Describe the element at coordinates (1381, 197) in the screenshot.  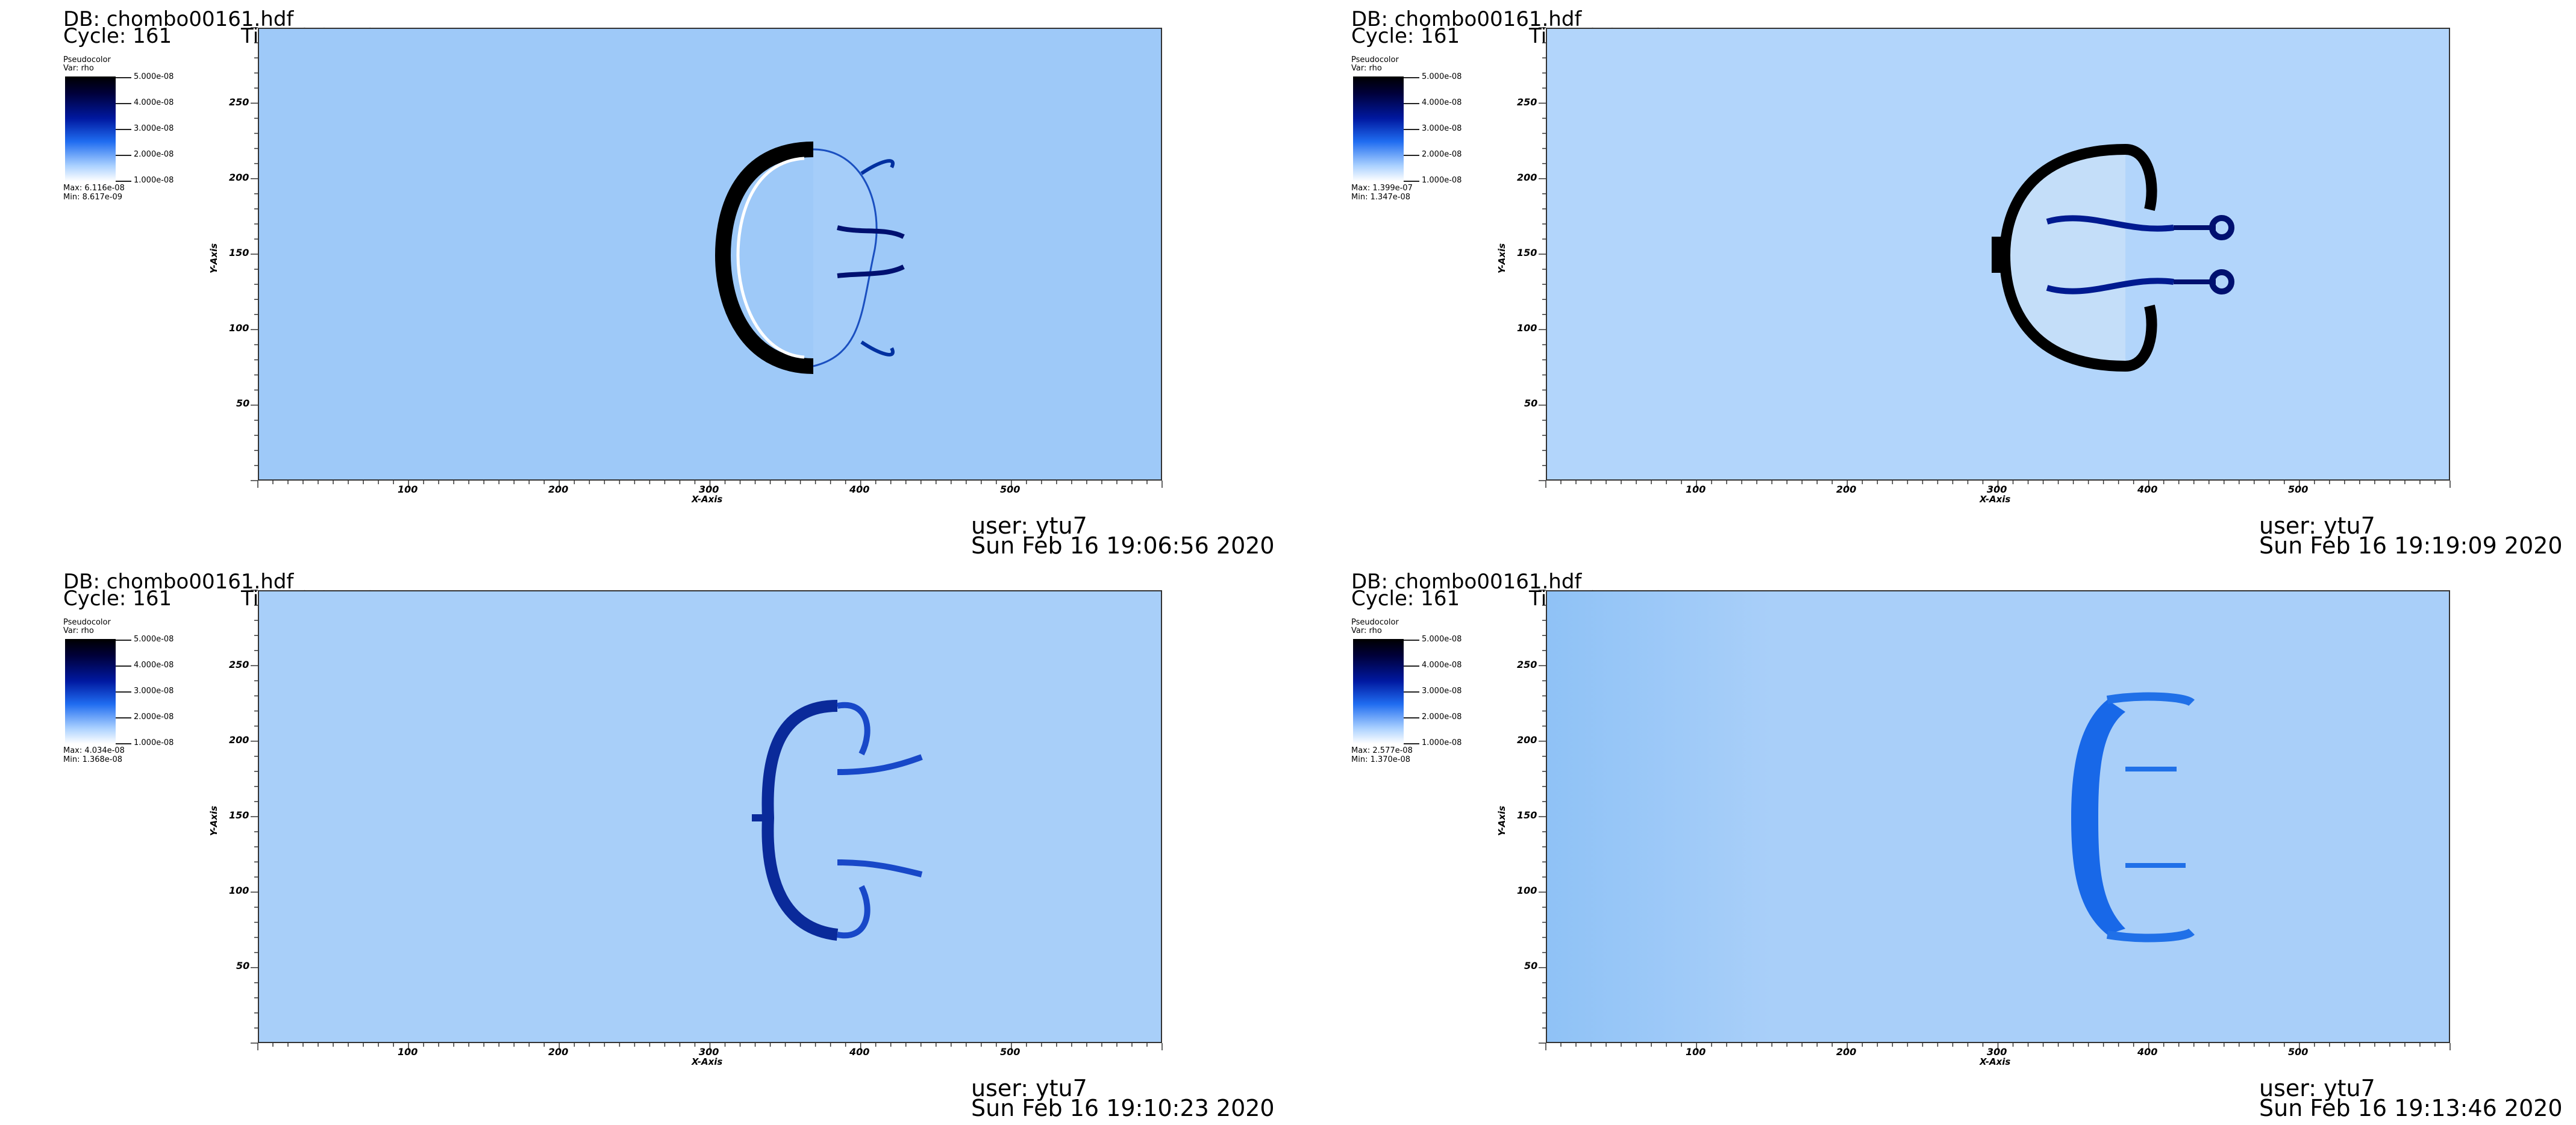
I see `legend-min-value: Min: 1.347e-08` at that location.